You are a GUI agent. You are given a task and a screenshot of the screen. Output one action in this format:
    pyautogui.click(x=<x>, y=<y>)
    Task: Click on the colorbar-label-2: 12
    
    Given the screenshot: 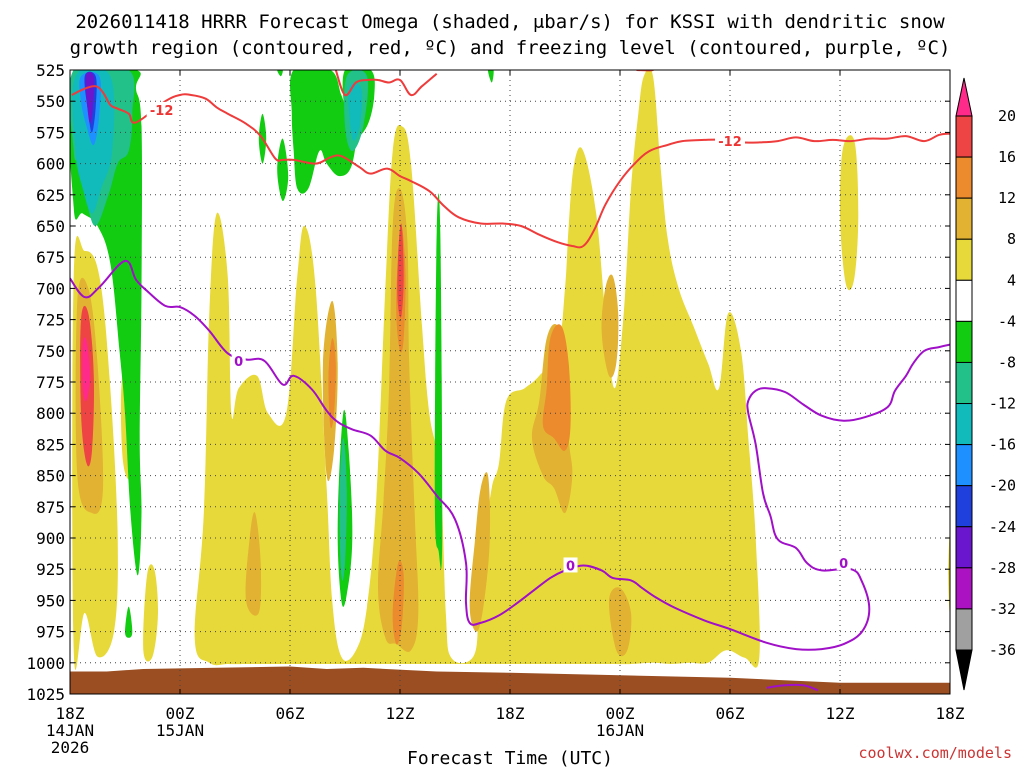 What is the action you would take?
    pyautogui.click(x=1007, y=198)
    